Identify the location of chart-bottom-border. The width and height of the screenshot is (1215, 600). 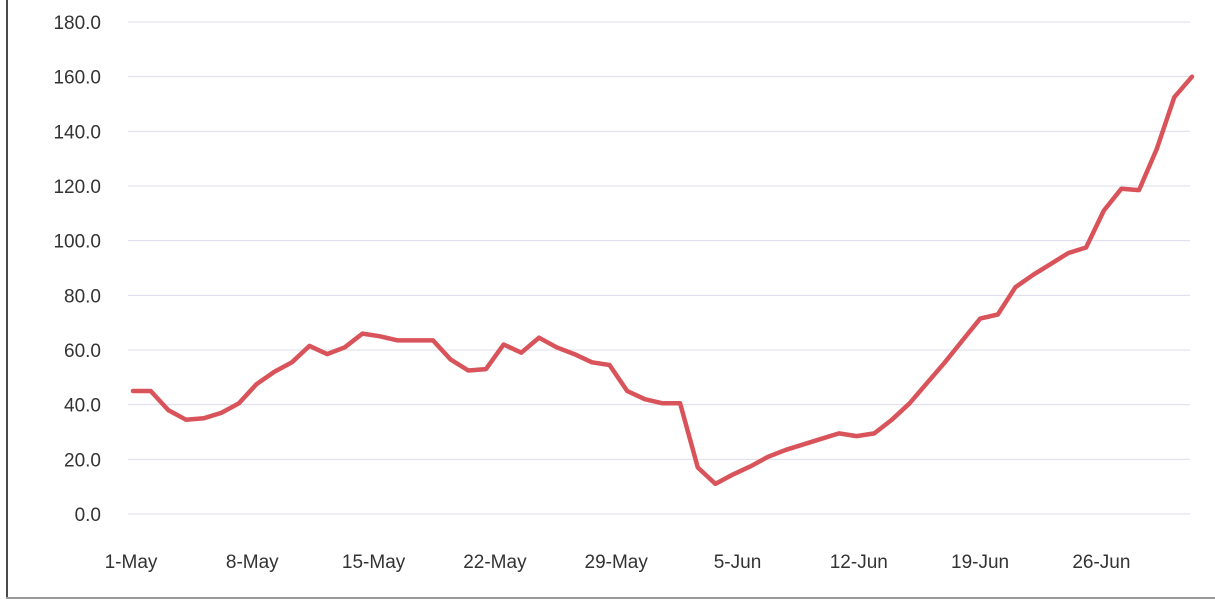
(610, 598).